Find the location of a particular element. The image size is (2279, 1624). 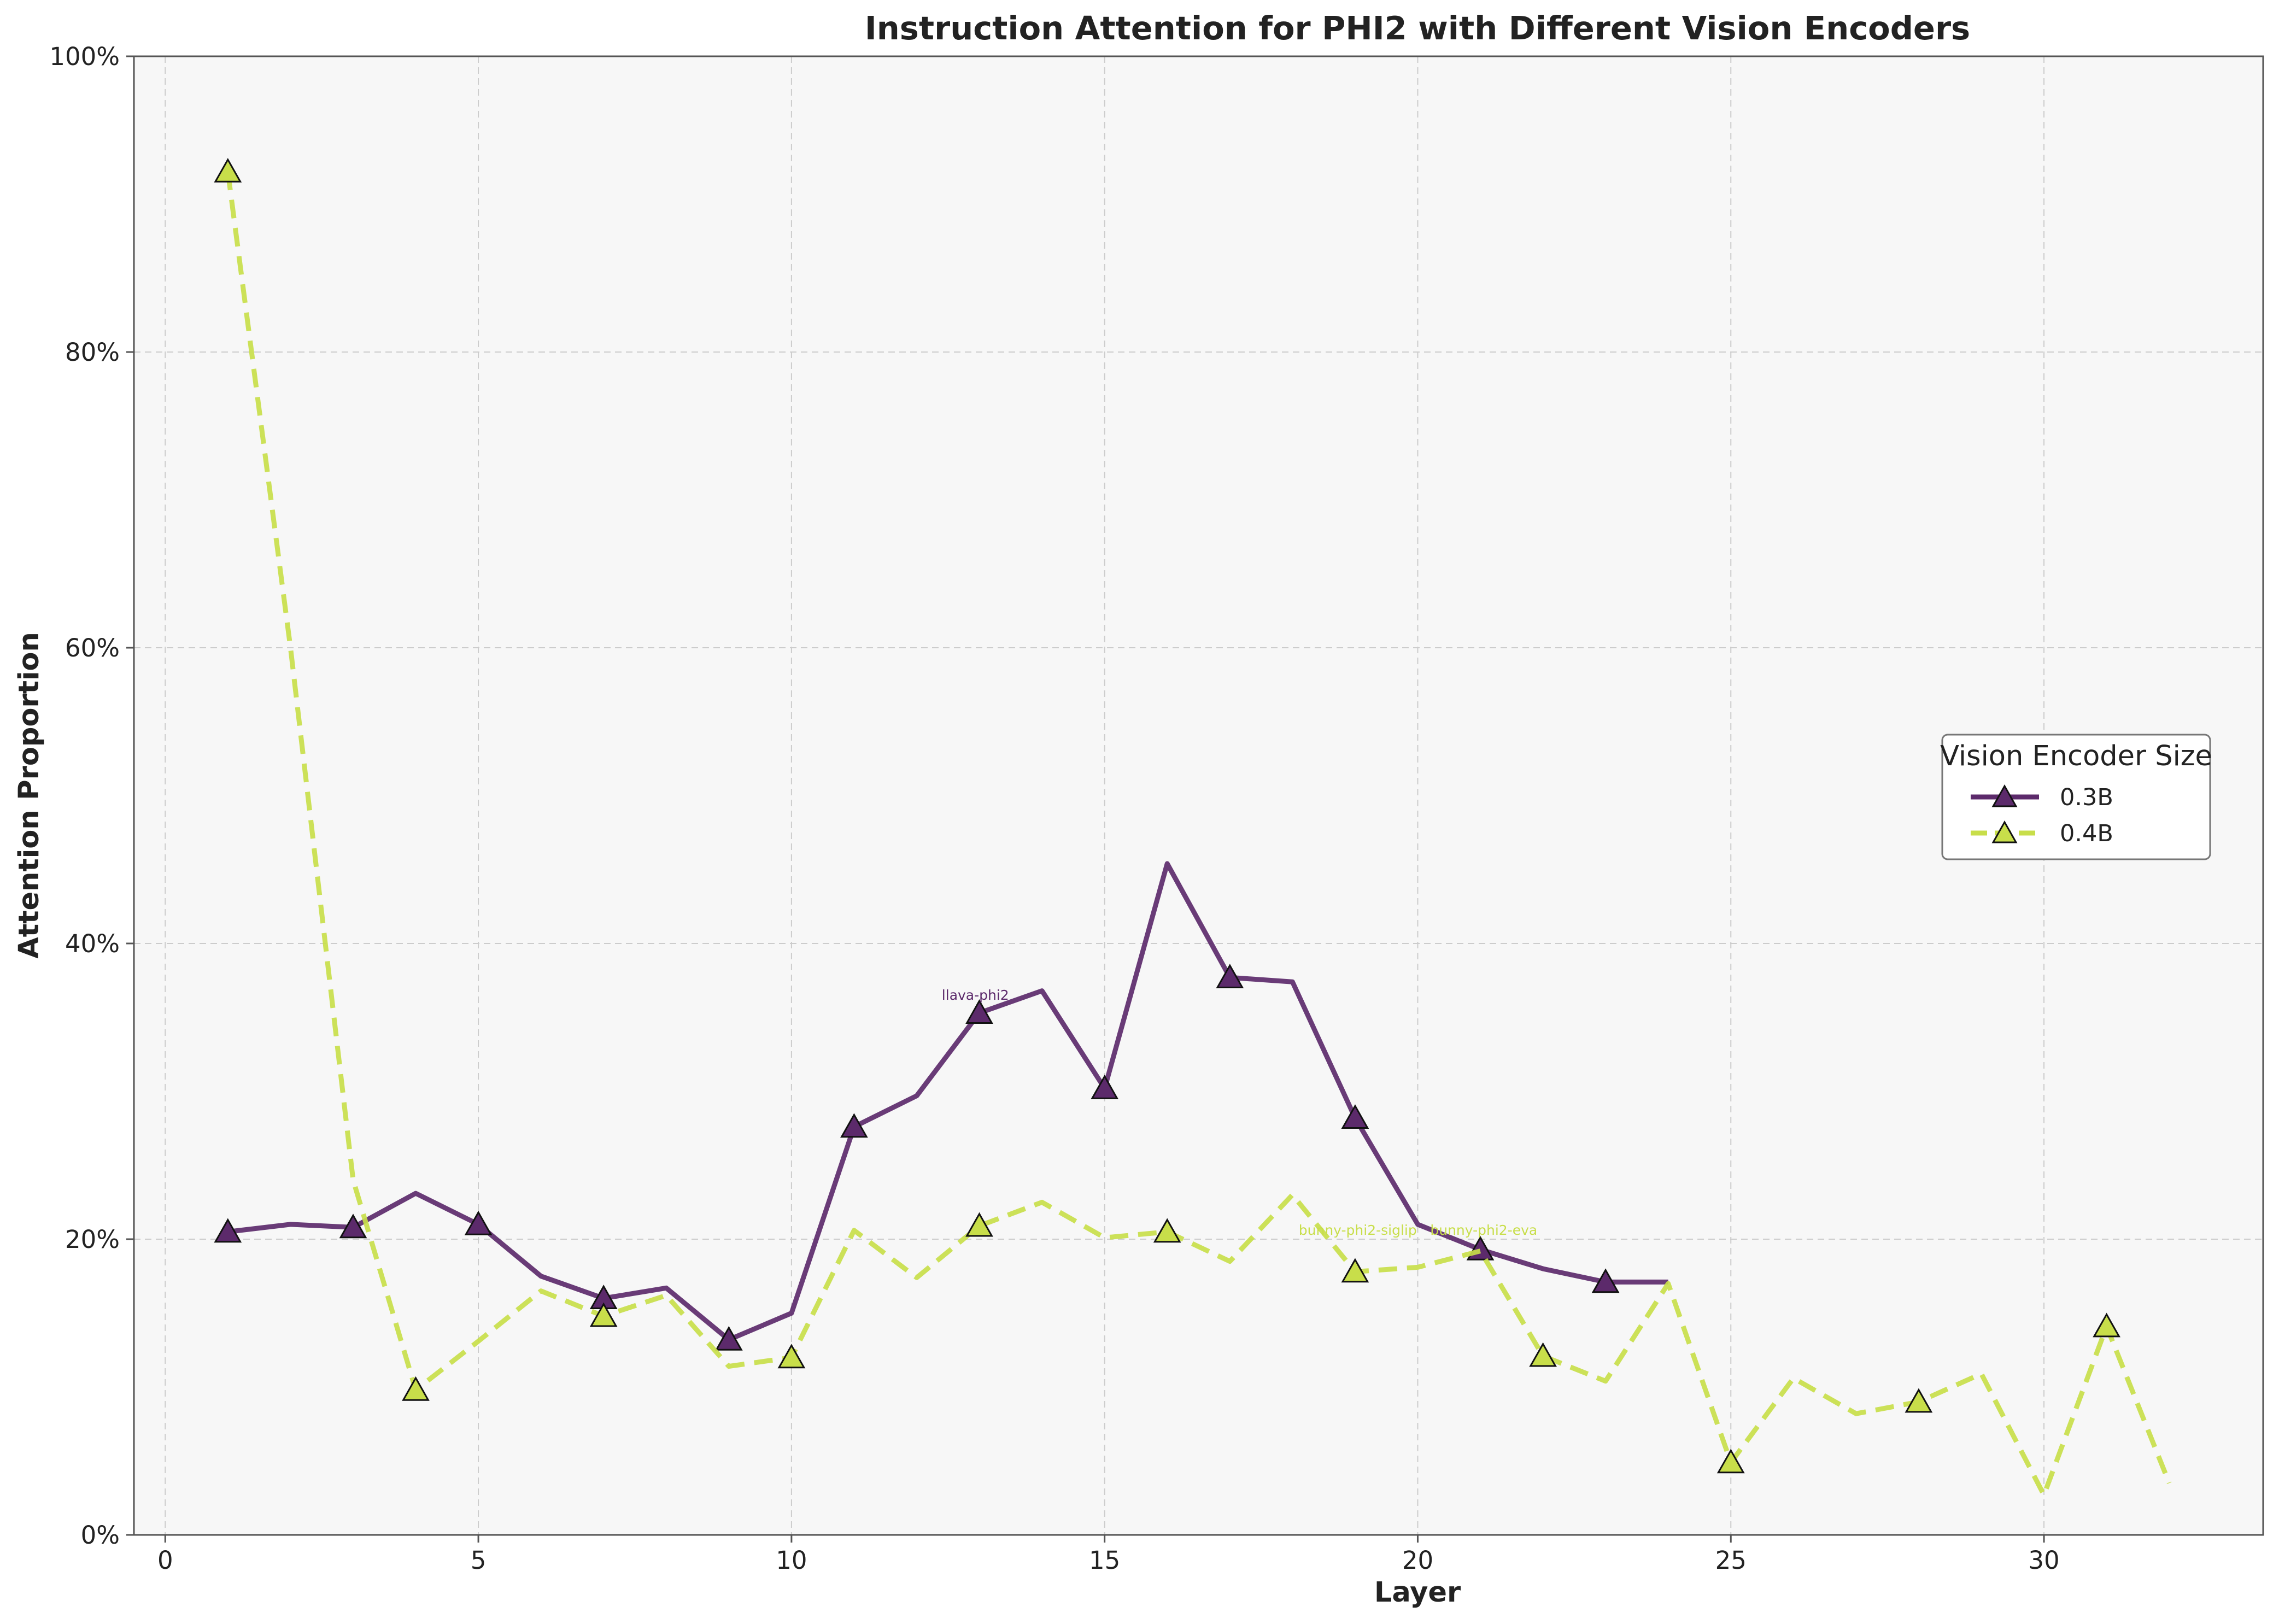

legend-label: 0.4B is located at coordinates (2086, 833).